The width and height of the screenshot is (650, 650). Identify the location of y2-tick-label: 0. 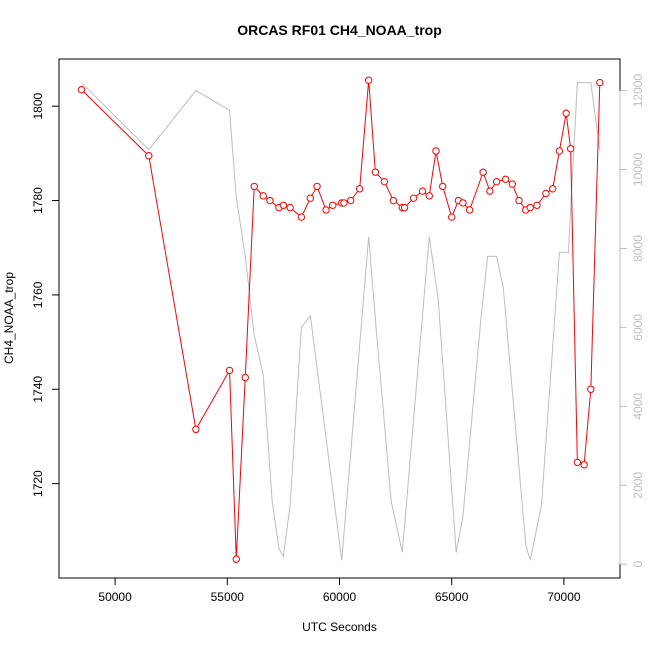
(638, 564).